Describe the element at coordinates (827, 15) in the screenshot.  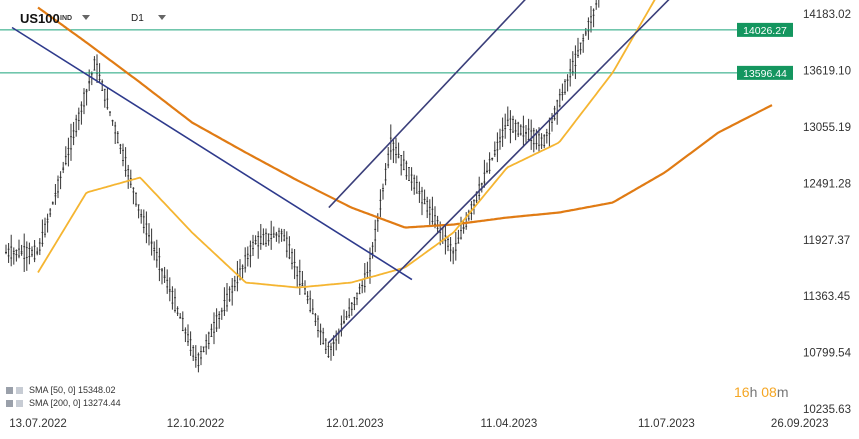
I see `price-tick-label: 14183.02` at that location.